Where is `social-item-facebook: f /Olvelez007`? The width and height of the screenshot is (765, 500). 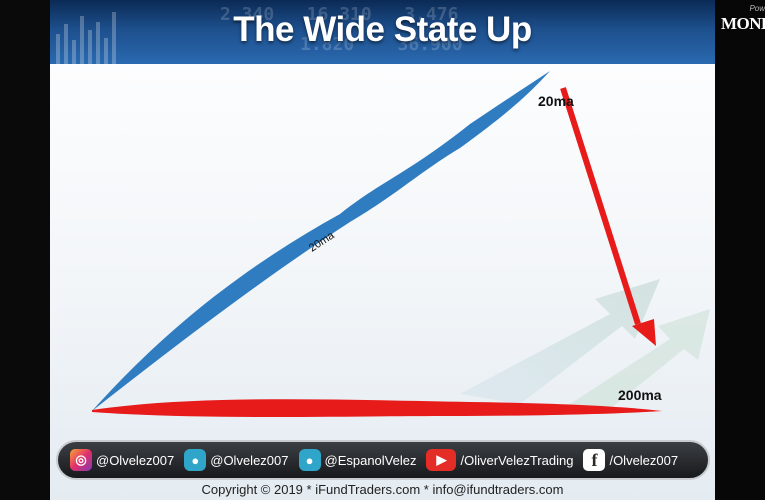 social-item-facebook: f /Olvelez007 is located at coordinates (630, 460).